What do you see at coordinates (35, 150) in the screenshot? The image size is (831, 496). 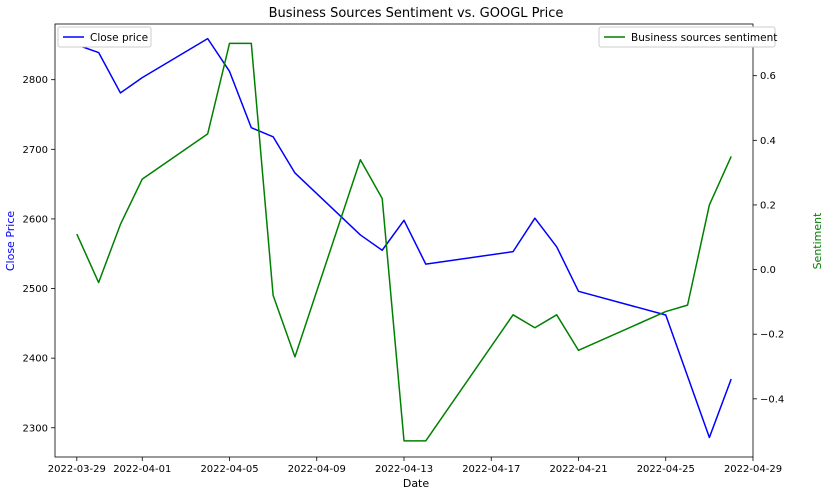 I see `y-left-tick-label: 2700` at bounding box center [35, 150].